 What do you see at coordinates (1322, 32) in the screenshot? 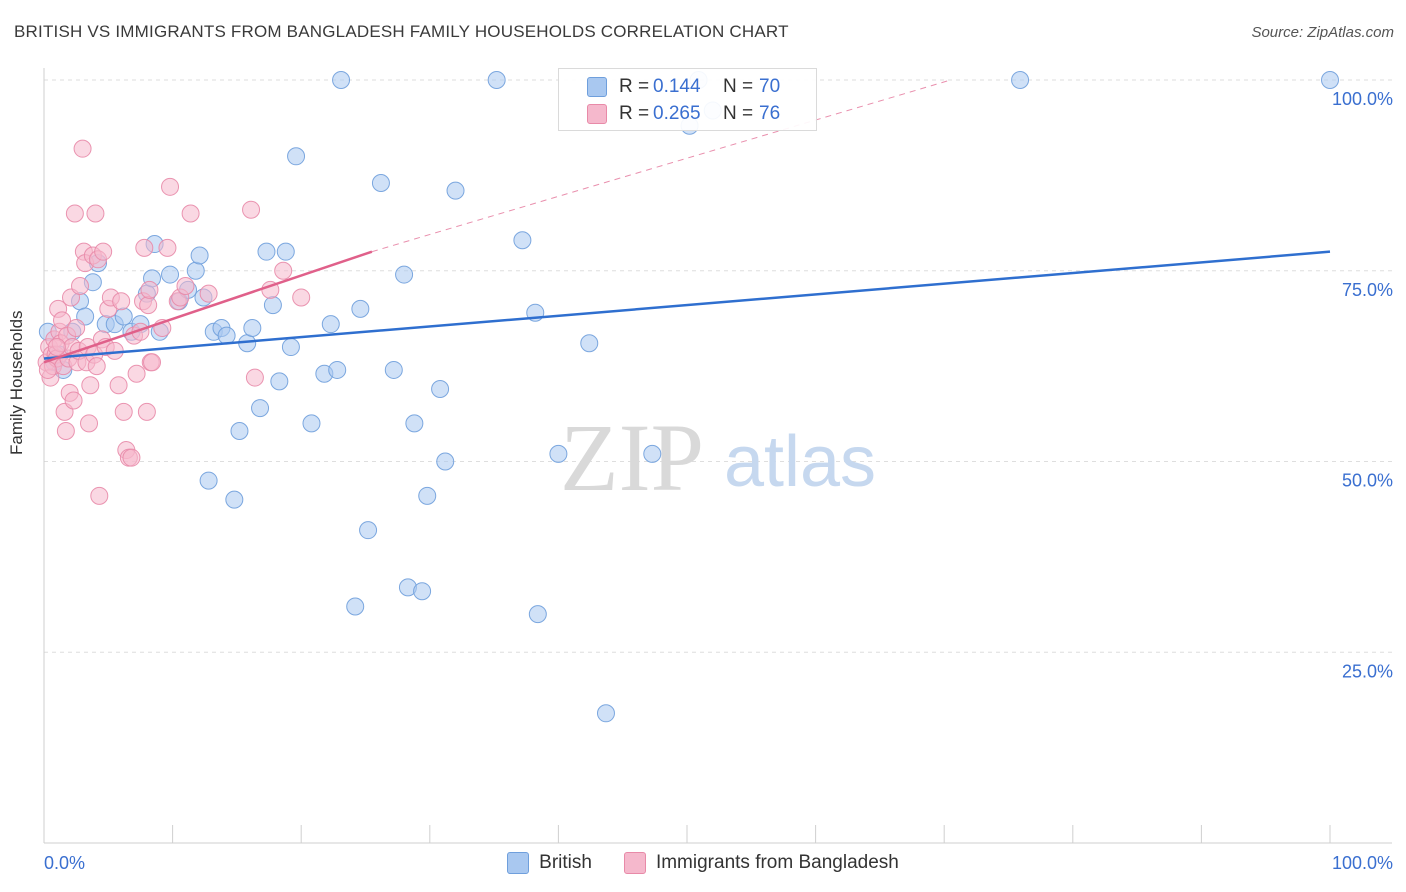
I see `source-note: Source: ZipAtlas.com` at bounding box center [1322, 32].